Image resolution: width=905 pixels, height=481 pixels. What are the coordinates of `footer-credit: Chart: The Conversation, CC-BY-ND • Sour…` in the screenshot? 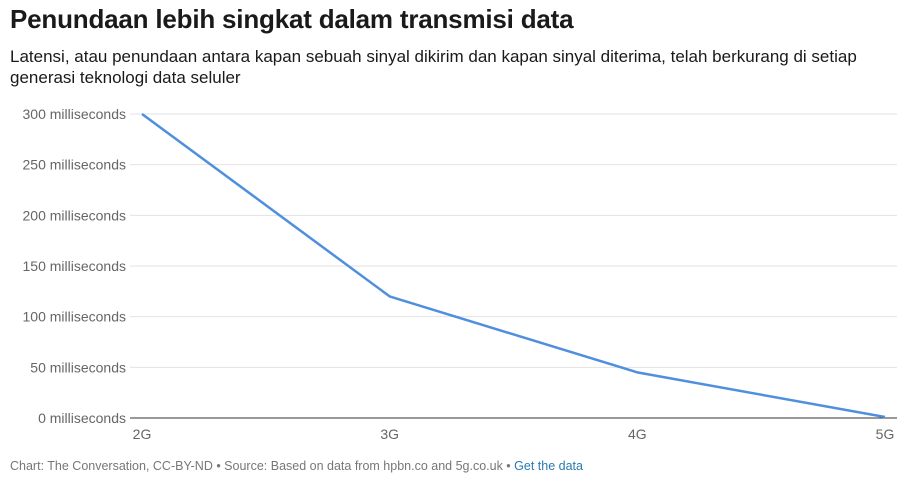 It's located at (262, 466).